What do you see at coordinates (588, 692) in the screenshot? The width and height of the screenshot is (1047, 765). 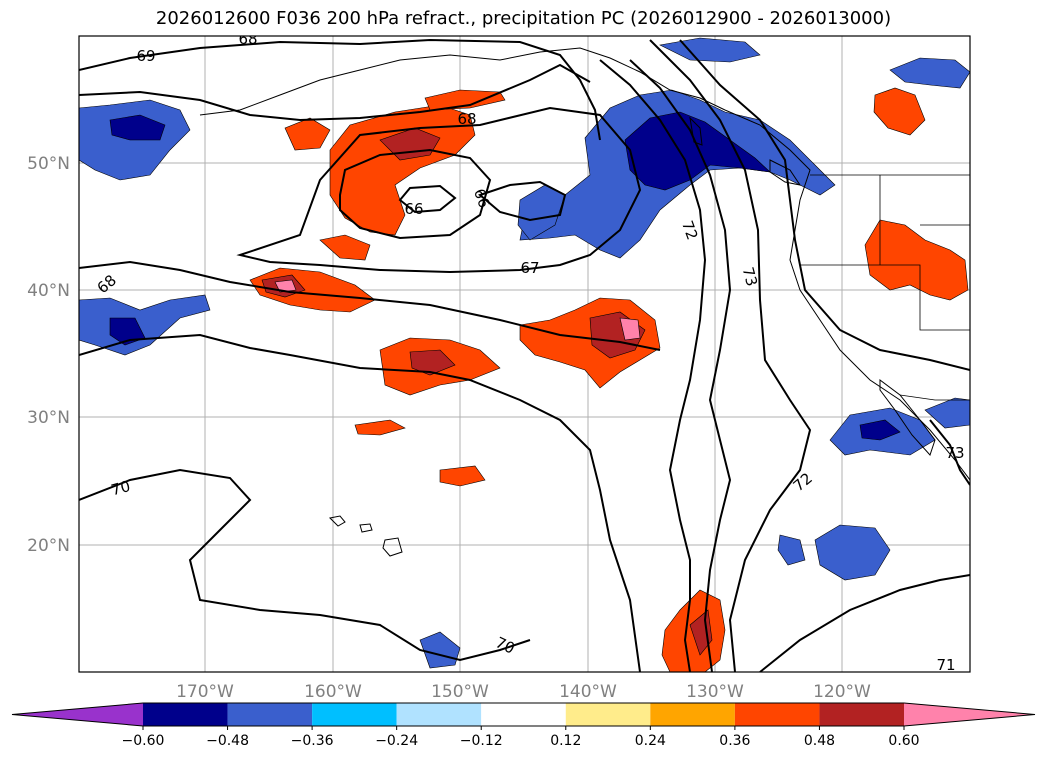 I see `lon-label-140w: 140°W` at bounding box center [588, 692].